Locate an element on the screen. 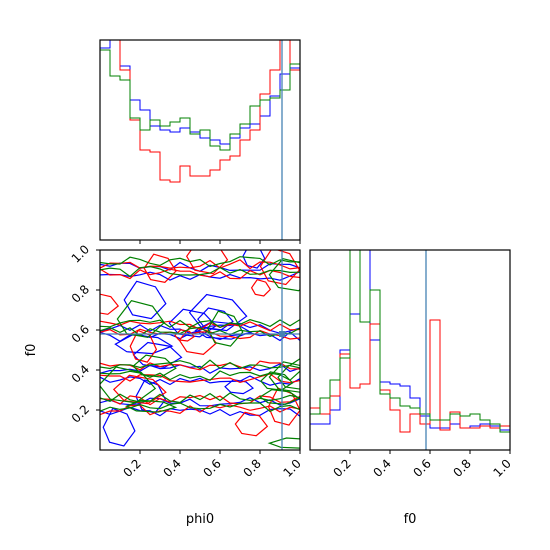 The width and height of the screenshot is (550, 550). contour-x-tick-label: 0.6 is located at coordinates (211, 467).